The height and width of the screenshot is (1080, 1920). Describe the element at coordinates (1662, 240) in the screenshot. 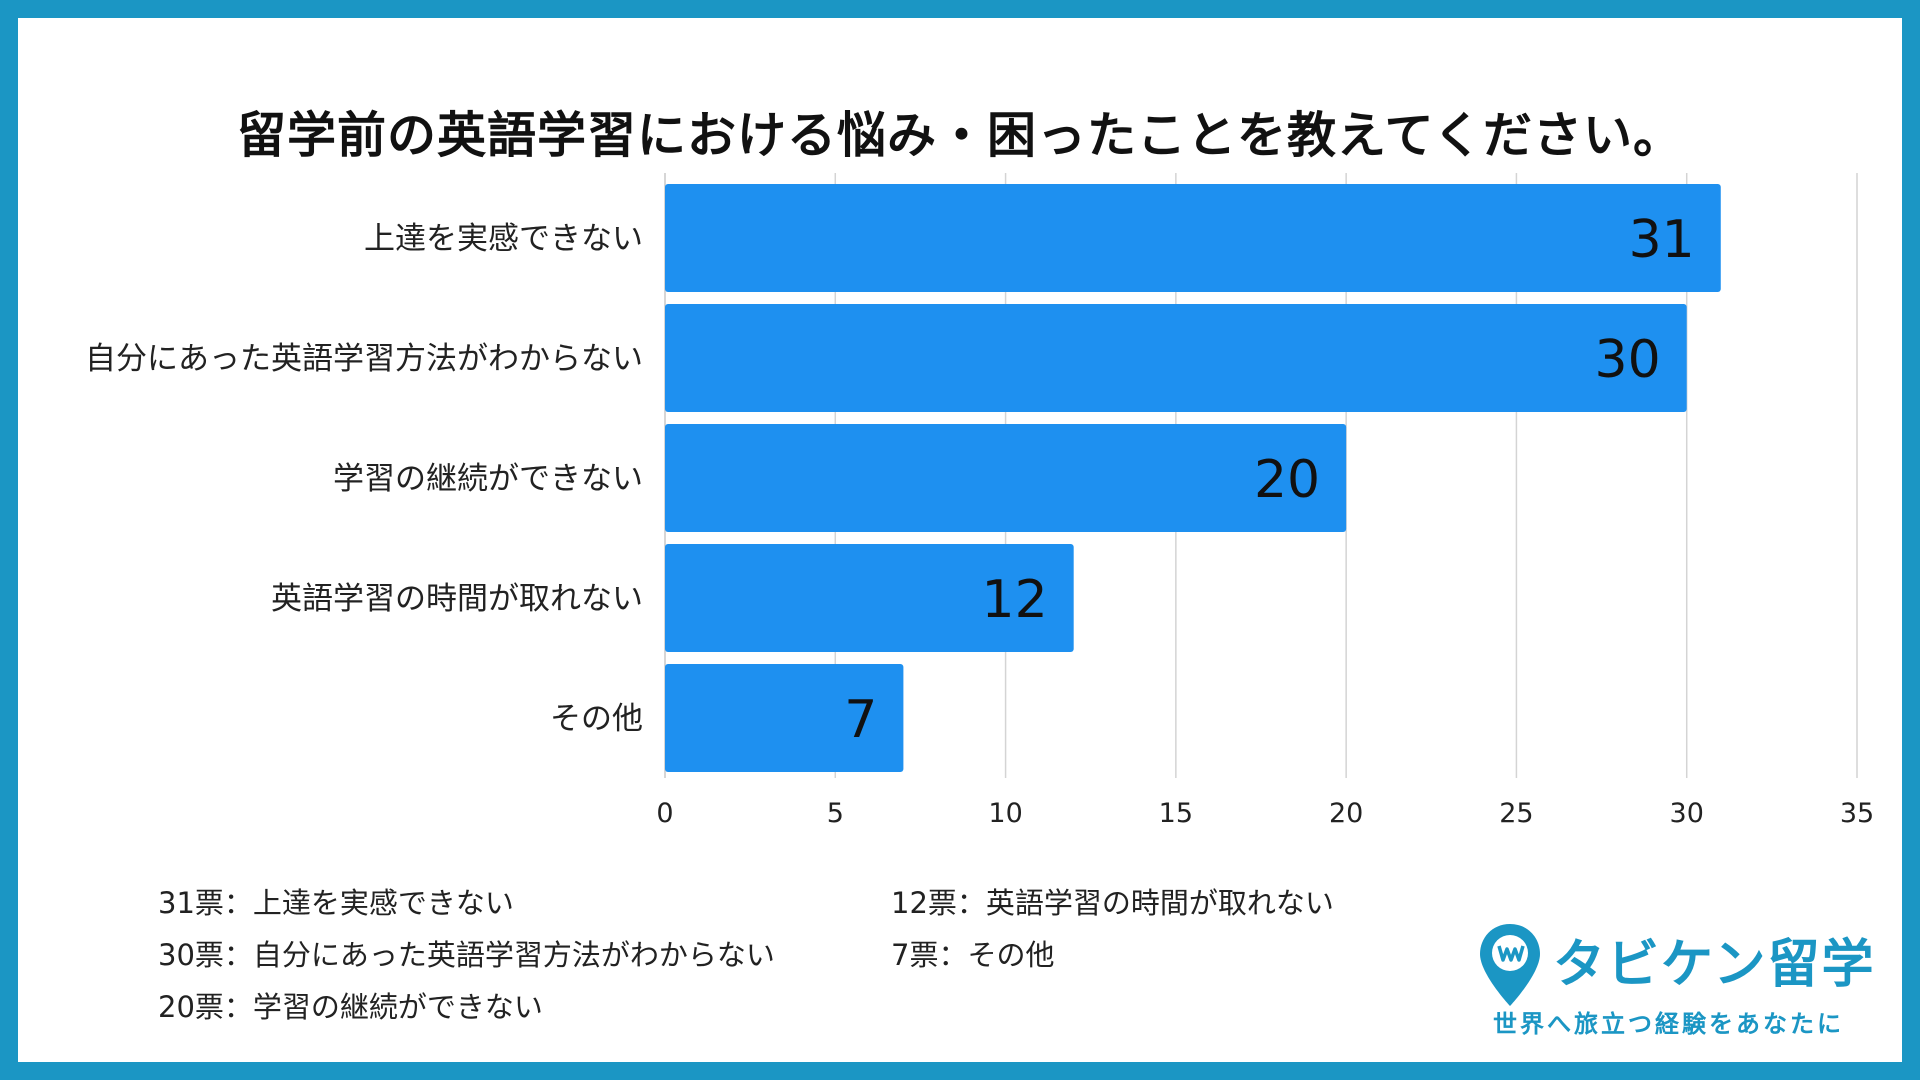

I see `bar-value-label: 31` at that location.